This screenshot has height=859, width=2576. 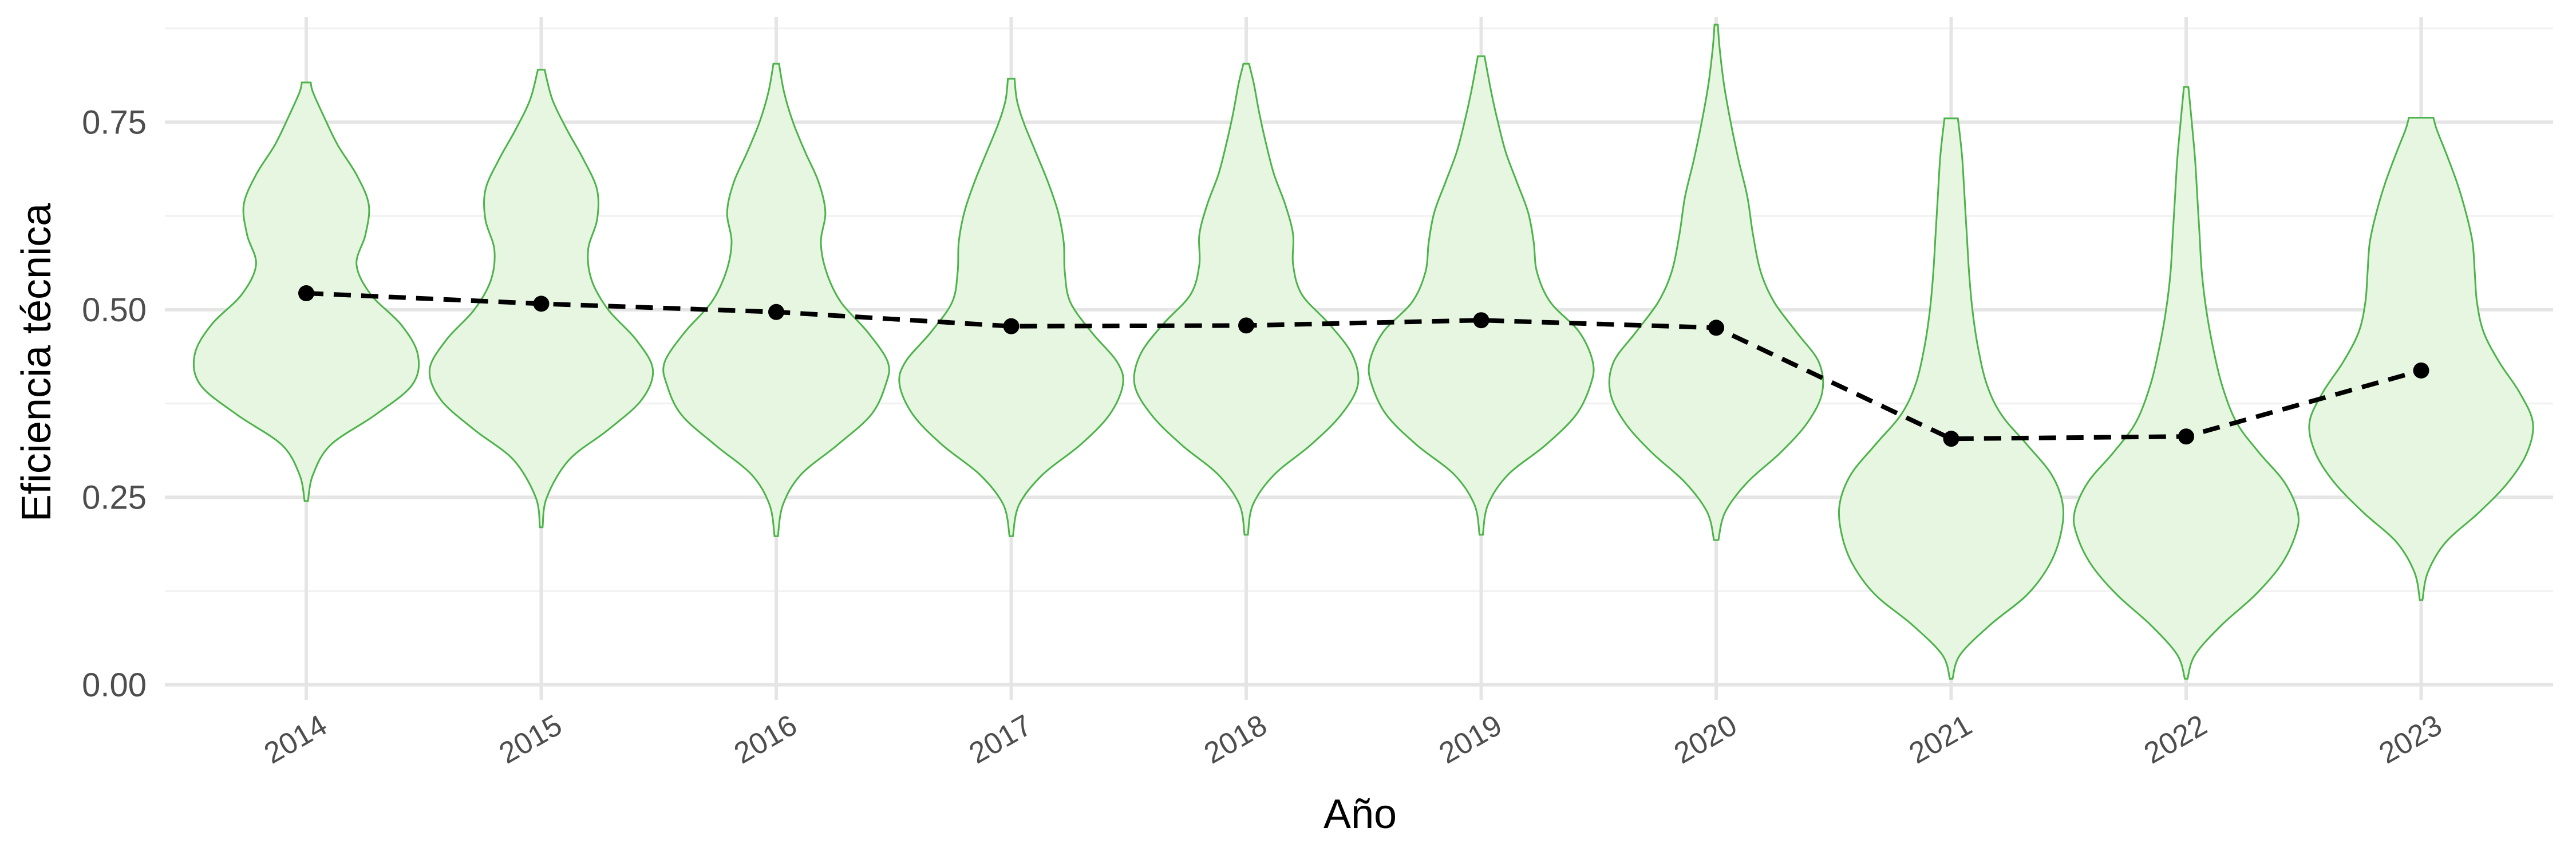 I want to click on x-tick-label: 2017, so click(x=1000, y=739).